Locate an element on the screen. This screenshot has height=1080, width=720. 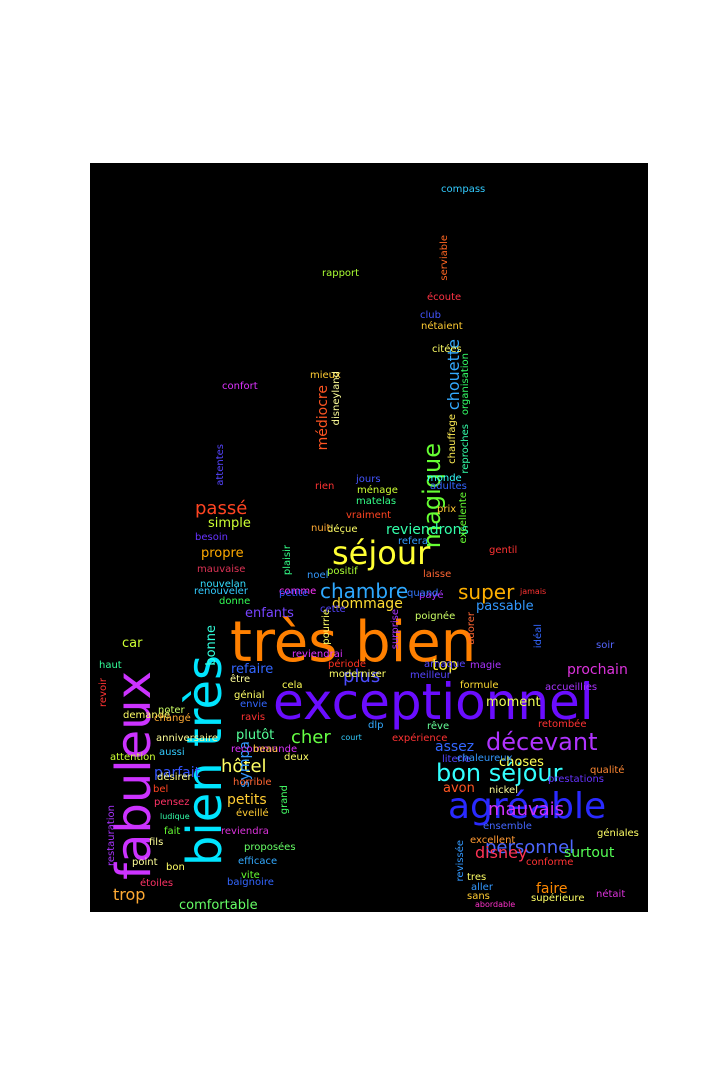
cloud-word: bon is located at coordinates (175, 867).